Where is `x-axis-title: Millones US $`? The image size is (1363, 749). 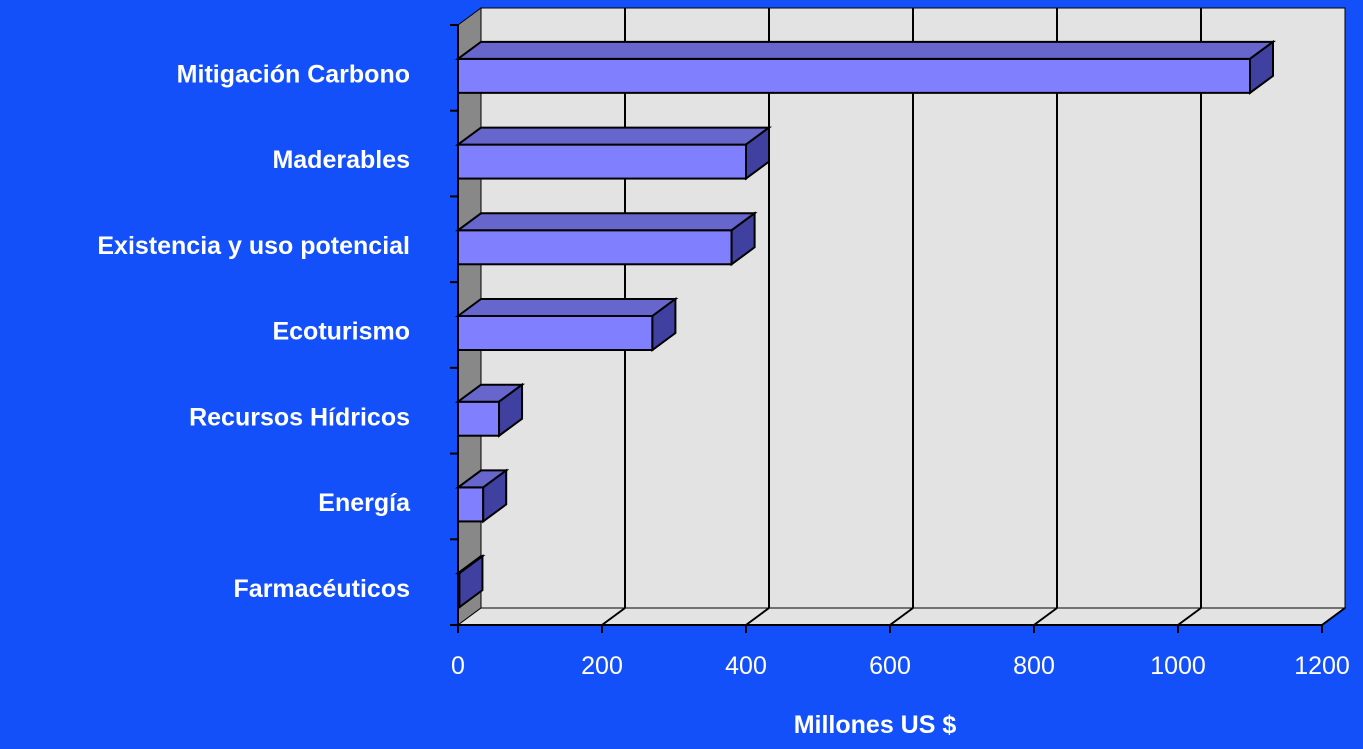 x-axis-title: Millones US $ is located at coordinates (875, 725).